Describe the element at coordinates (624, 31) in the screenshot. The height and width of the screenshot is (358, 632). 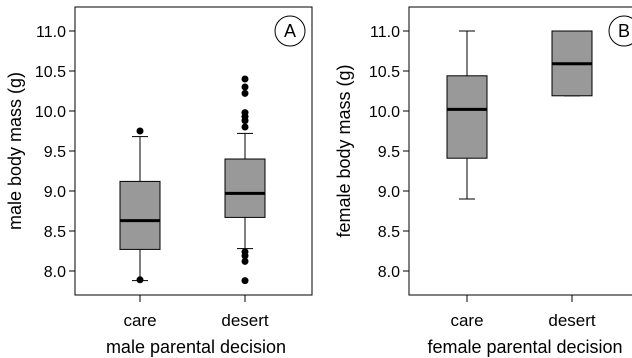
I see `panel-label: B` at that location.